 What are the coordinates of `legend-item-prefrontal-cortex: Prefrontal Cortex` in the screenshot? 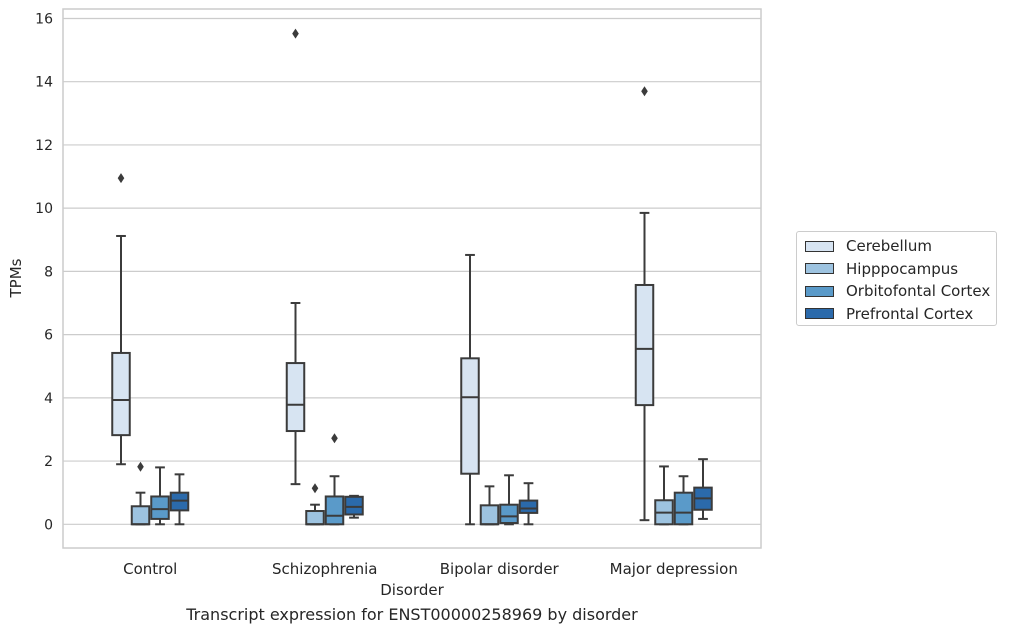 It's located at (900, 314).